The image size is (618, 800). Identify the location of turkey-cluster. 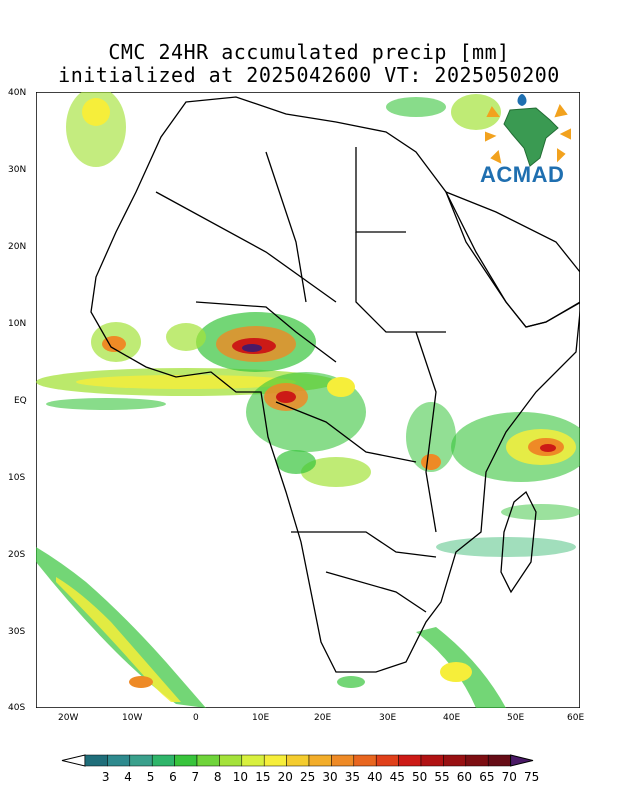
(416, 107).